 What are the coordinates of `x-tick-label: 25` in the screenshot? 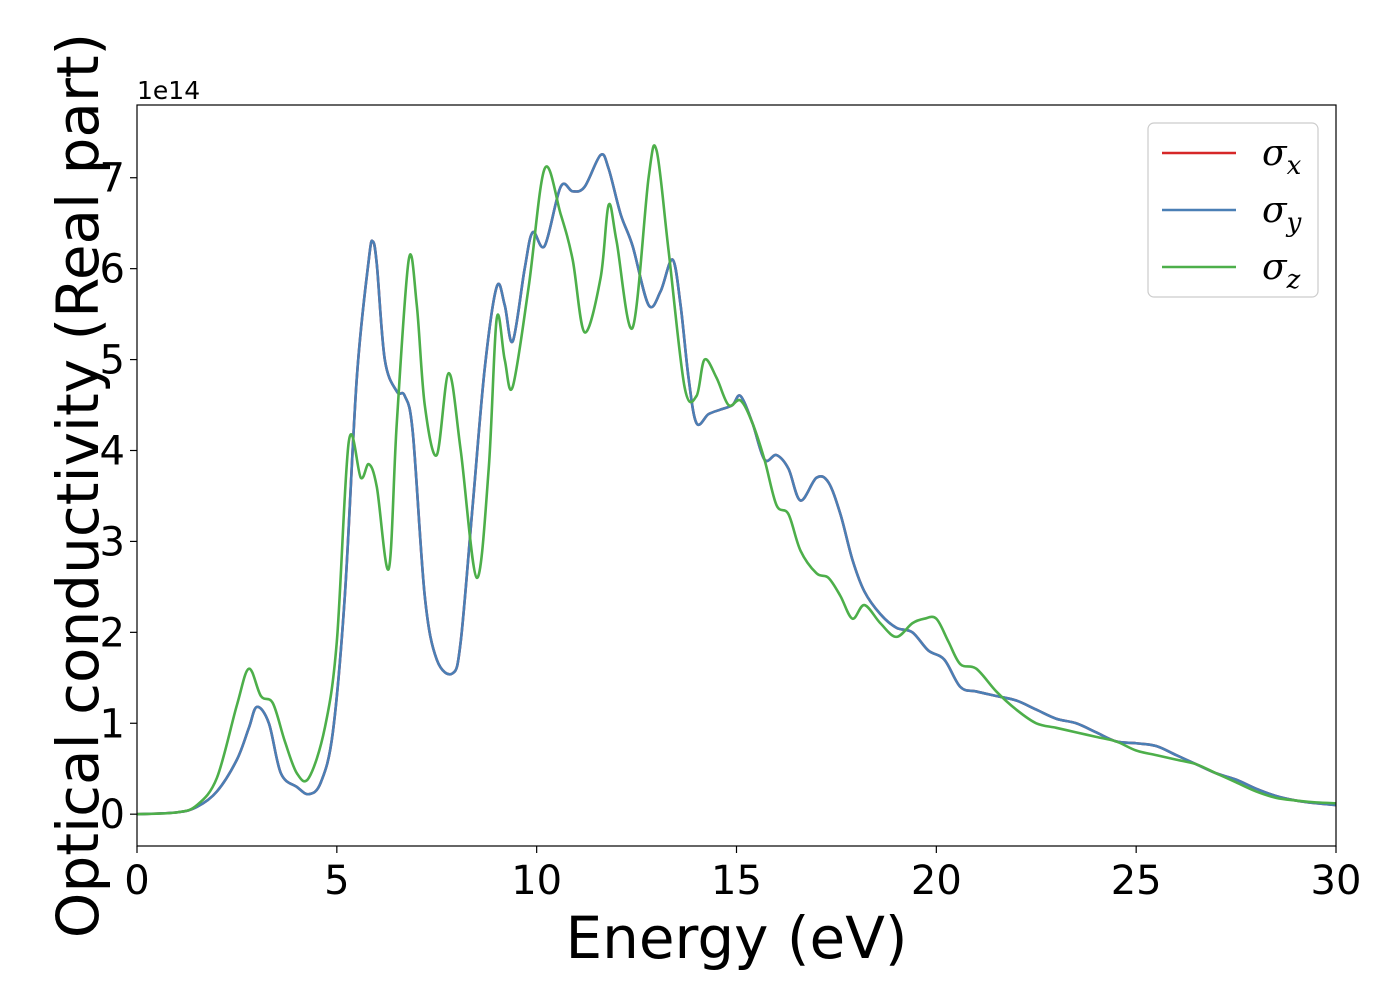 It's located at (1136, 881).